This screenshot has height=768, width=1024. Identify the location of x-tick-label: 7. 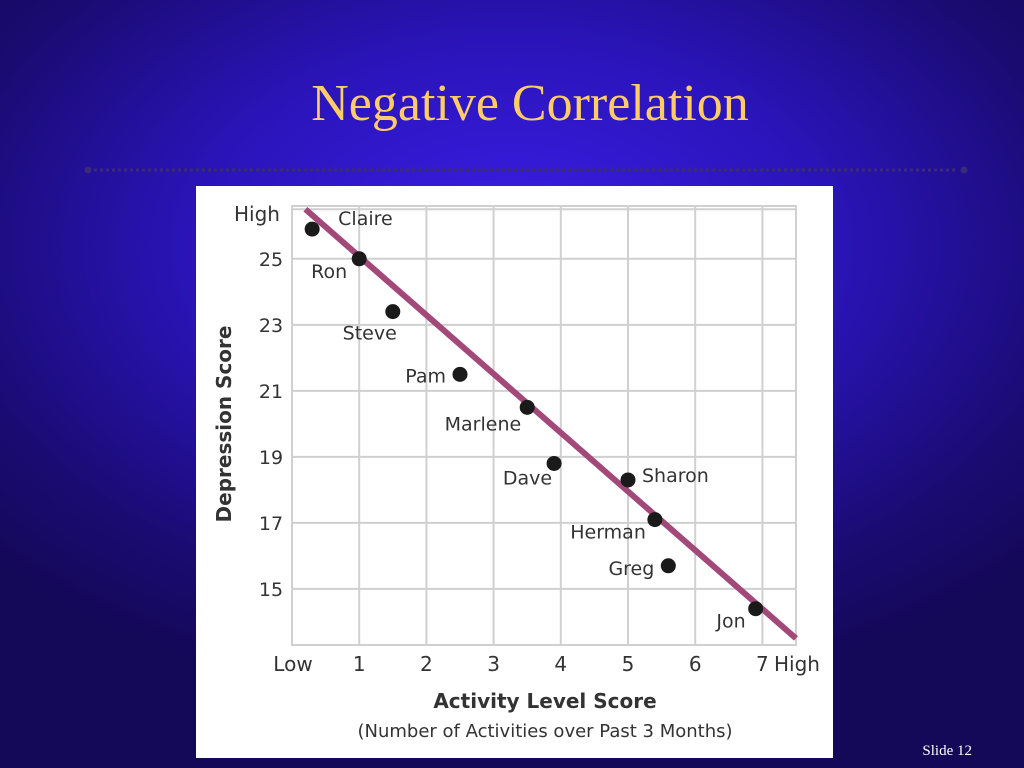
(762, 664).